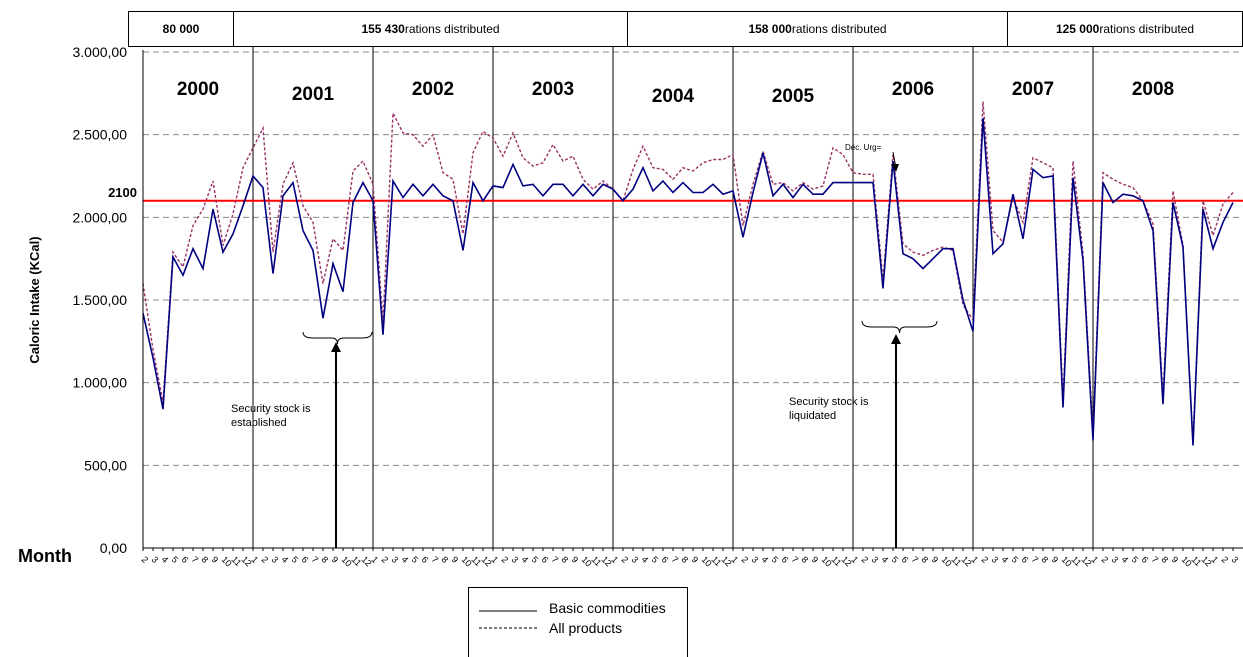  Describe the element at coordinates (829, 409) in the screenshot. I see `annotation-security-liquidated: Security stock is liquidated` at that location.